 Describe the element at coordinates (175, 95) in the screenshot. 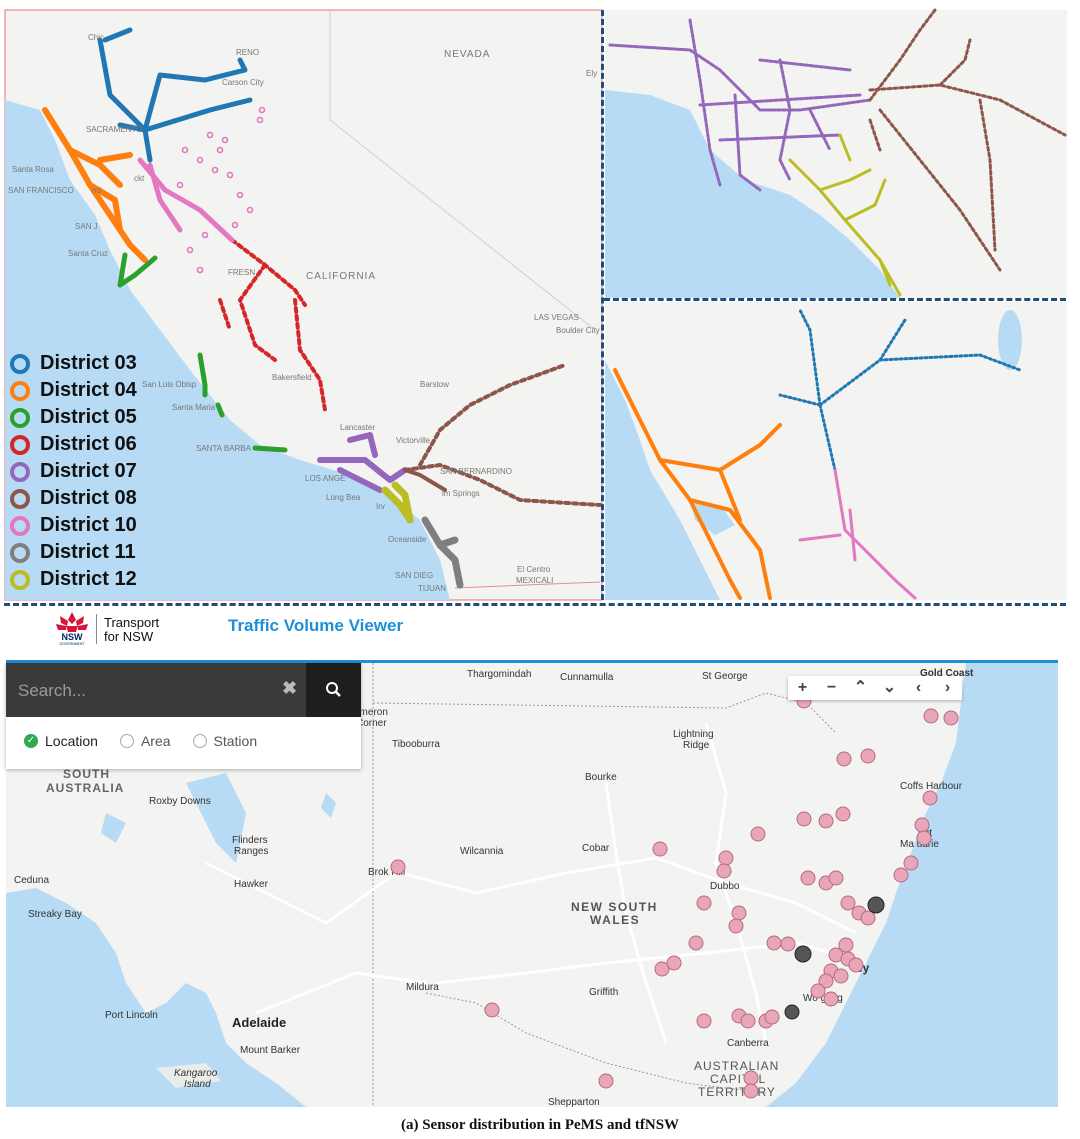

I see `district-03-sensors` at that location.